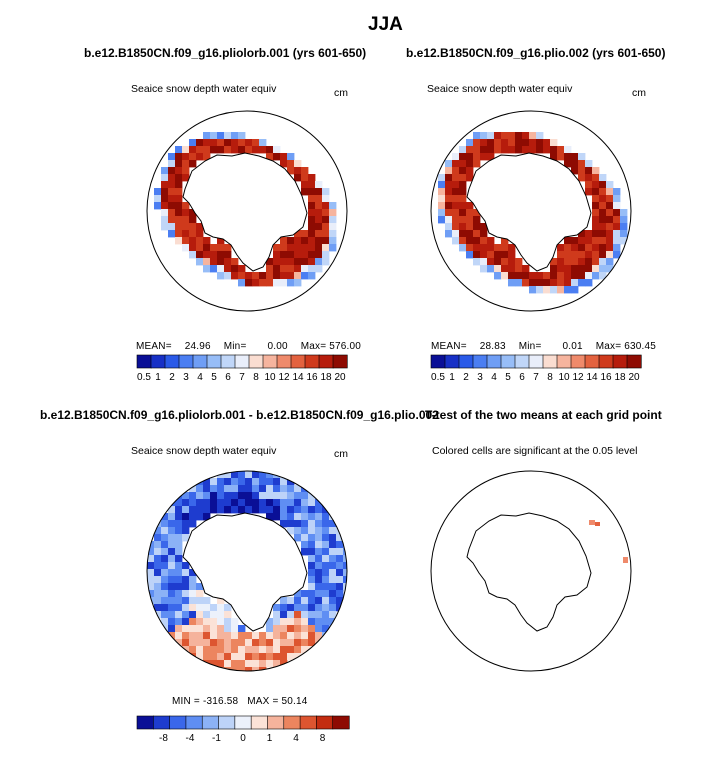 Image resolution: width=727 pixels, height=778 pixels. Describe the element at coordinates (438, 377) in the screenshot. I see `colorbar-tick-label: 0.5` at that location.